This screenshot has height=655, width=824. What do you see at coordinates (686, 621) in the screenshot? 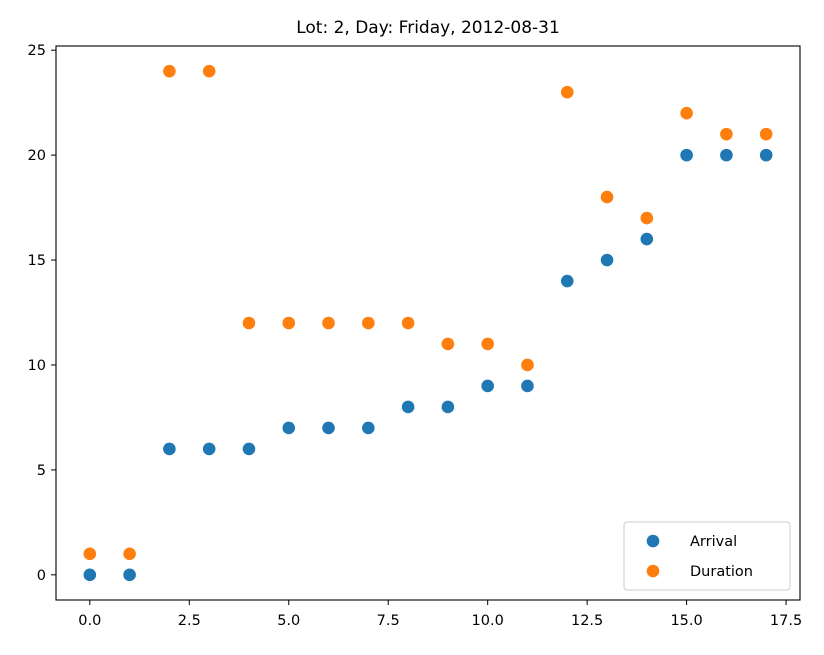
I see `x-tick-label: 15.0` at bounding box center [686, 621].